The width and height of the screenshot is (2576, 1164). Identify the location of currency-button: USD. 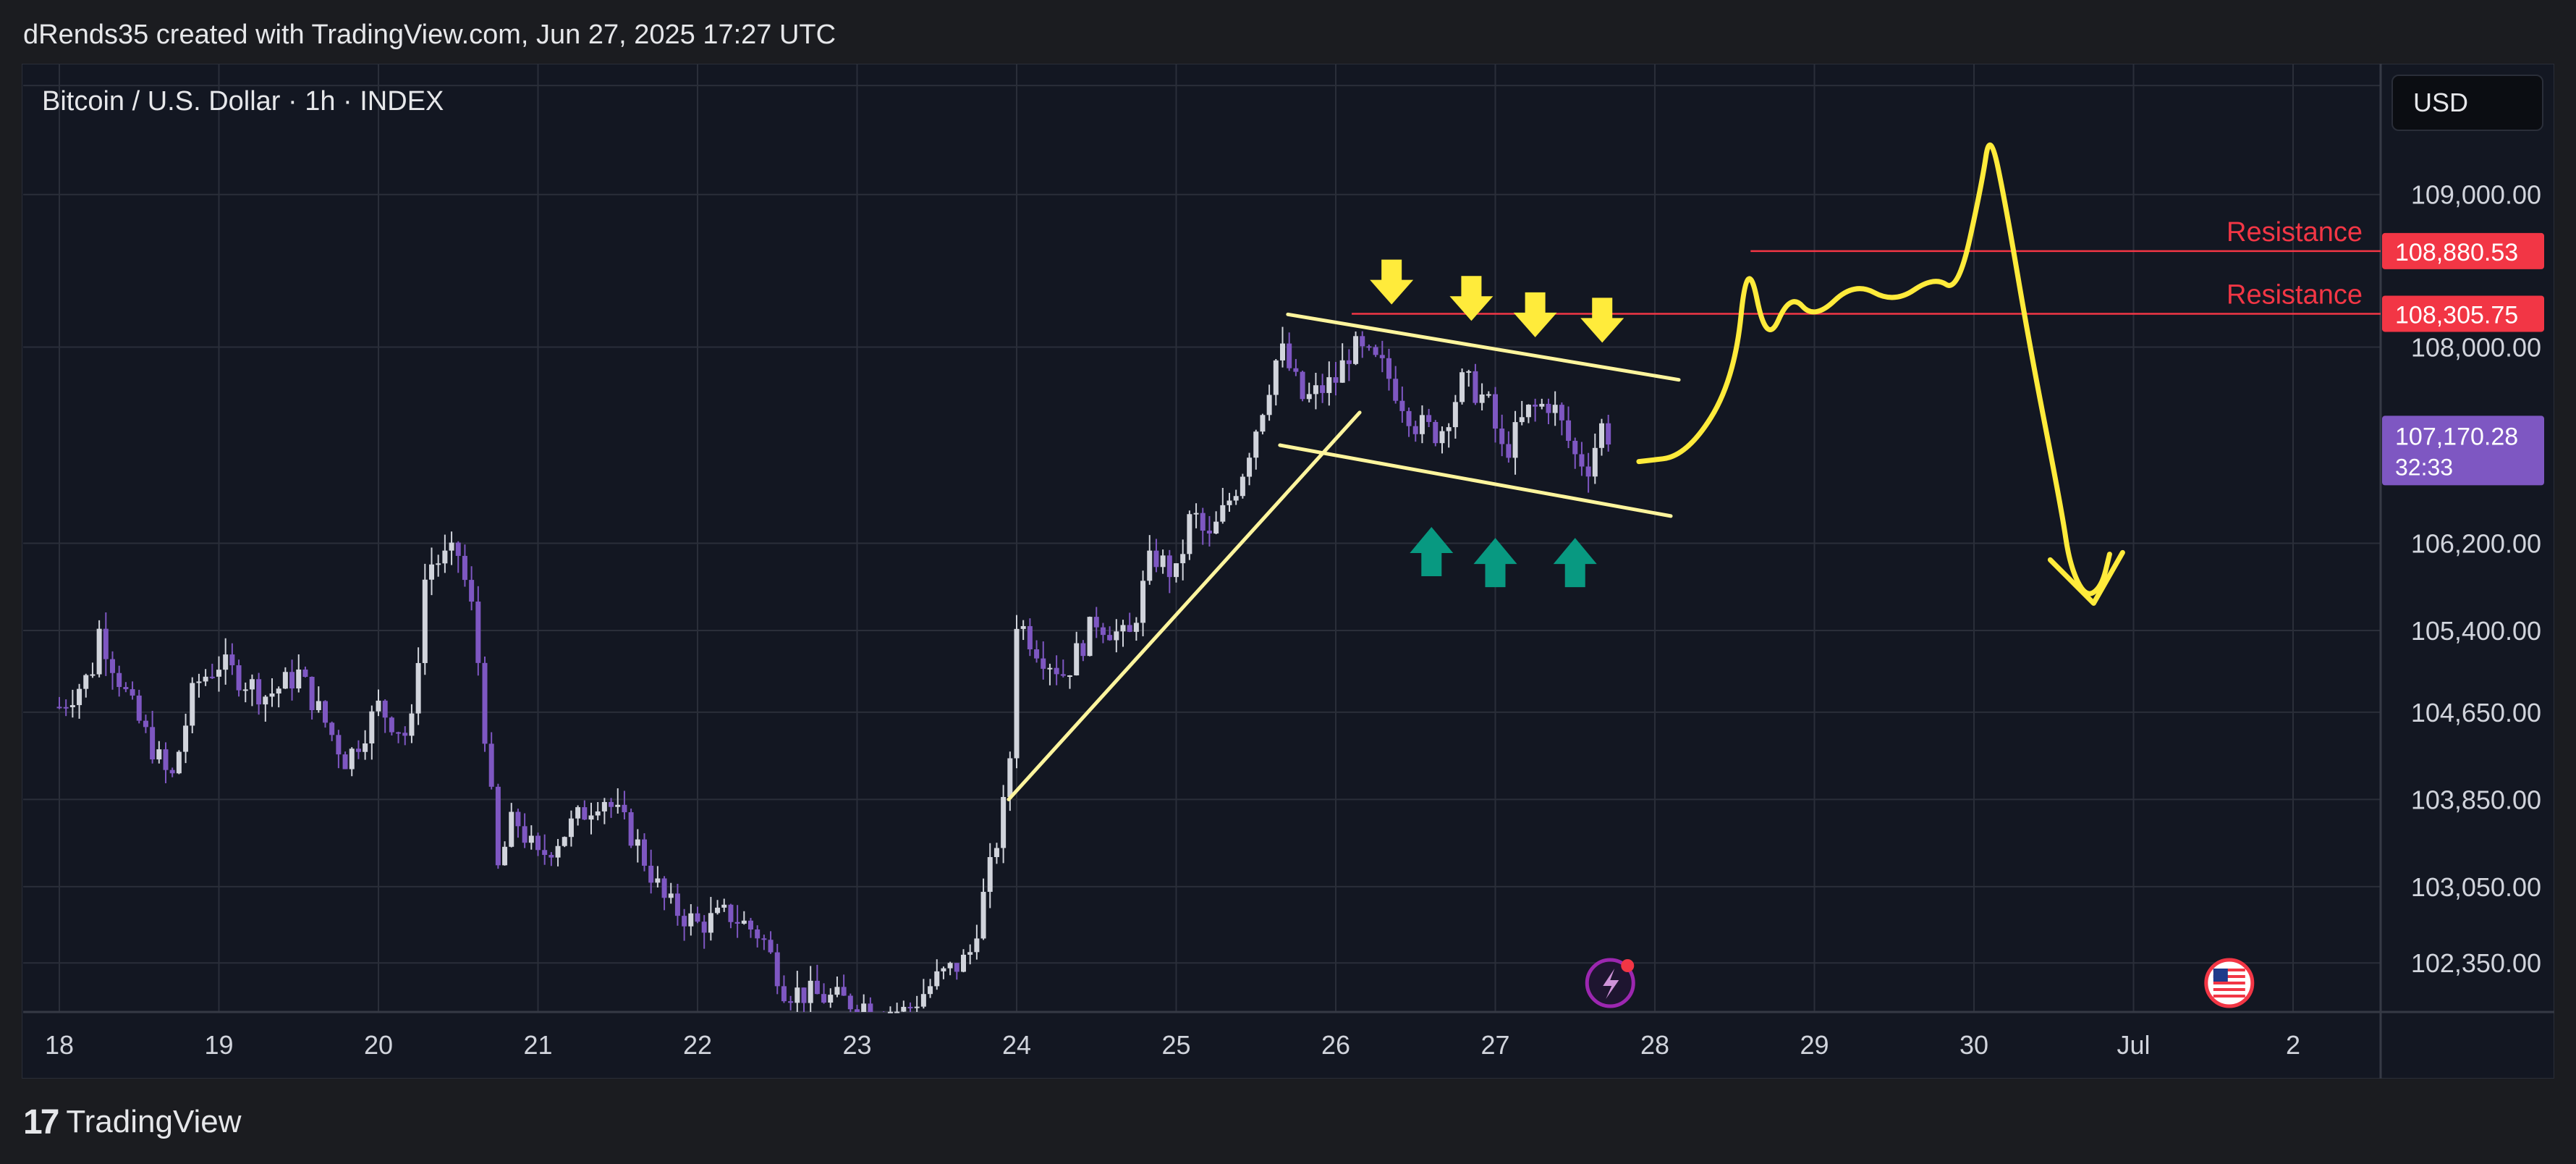
(2467, 103).